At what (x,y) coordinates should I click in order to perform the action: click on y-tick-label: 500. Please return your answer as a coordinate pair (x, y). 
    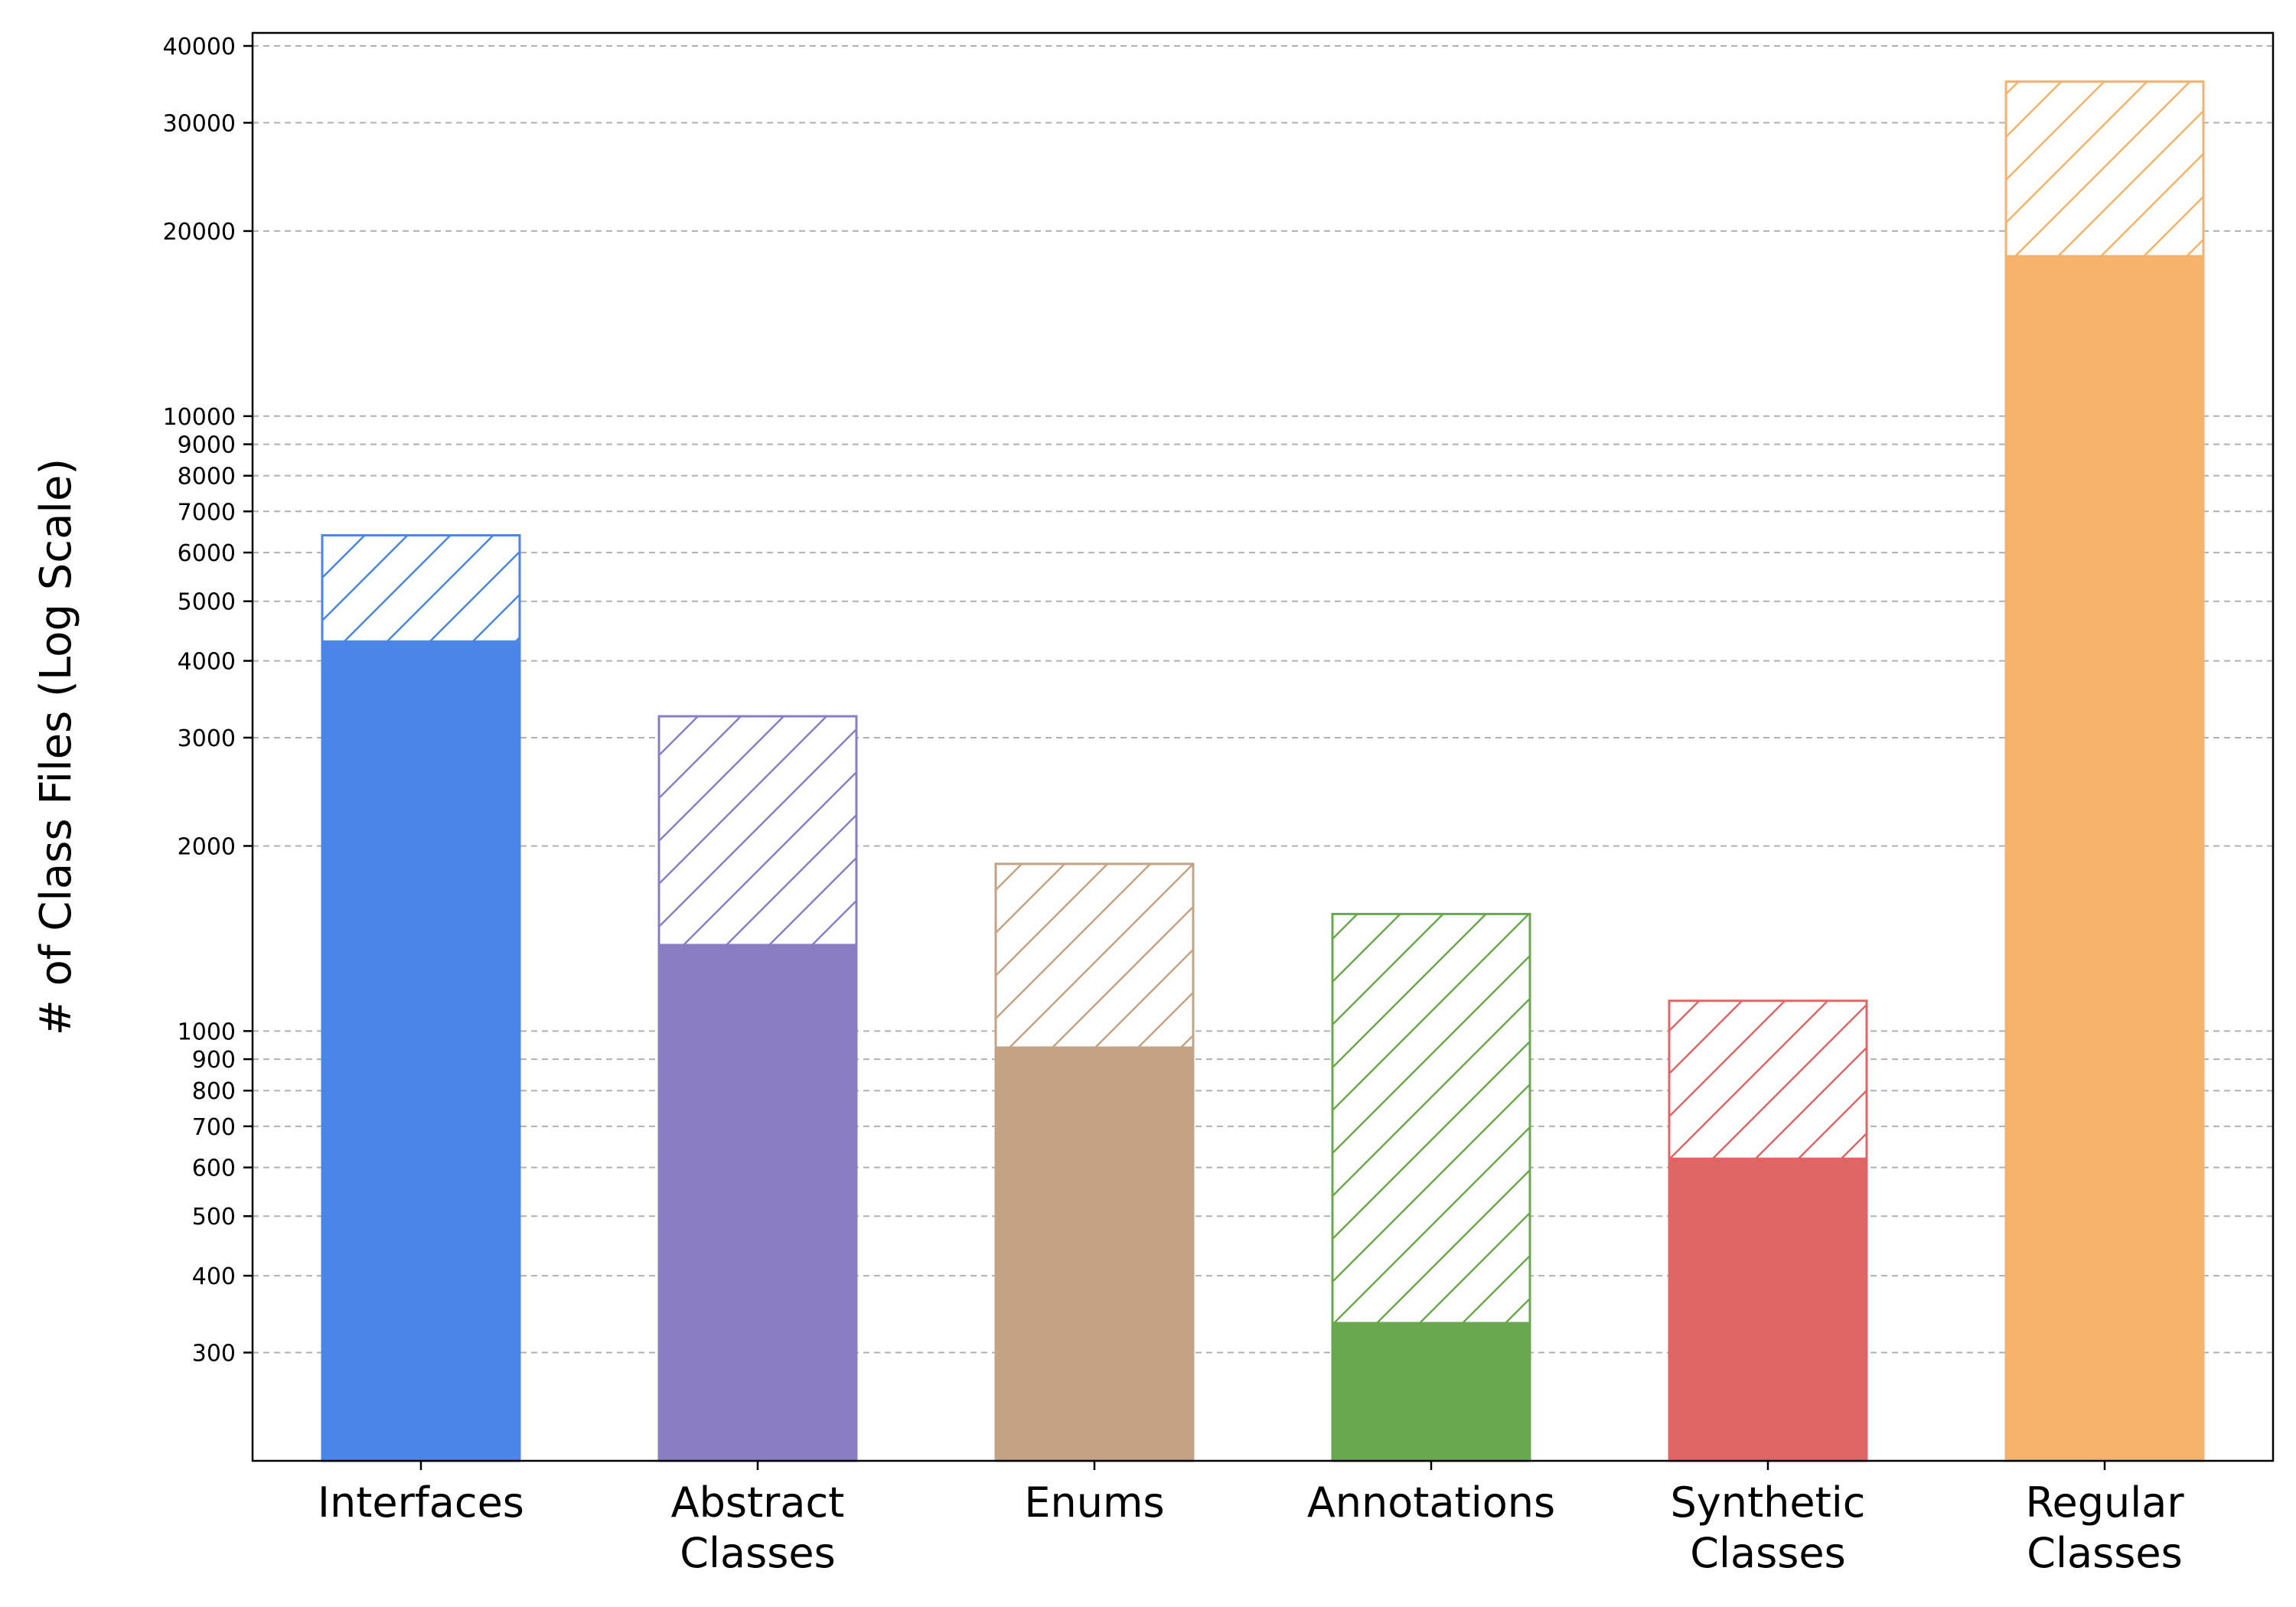
    Looking at the image, I should click on (214, 1217).